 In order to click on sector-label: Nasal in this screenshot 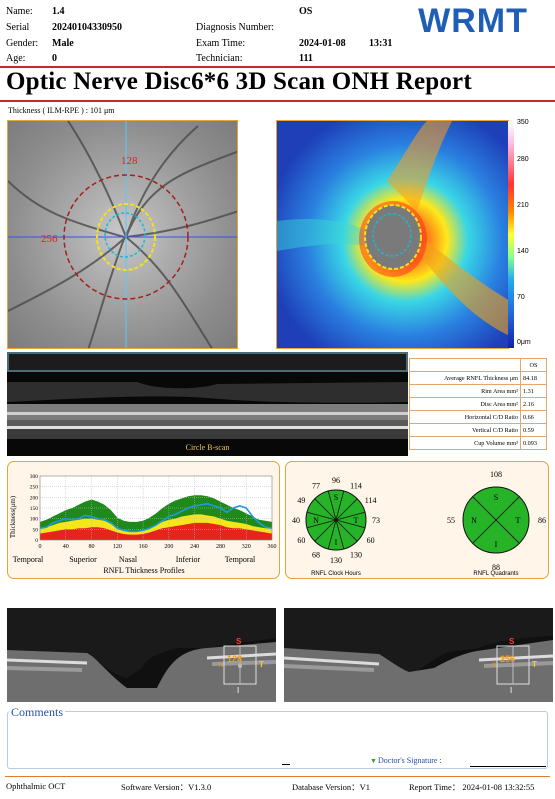, I will do `click(128, 559)`.